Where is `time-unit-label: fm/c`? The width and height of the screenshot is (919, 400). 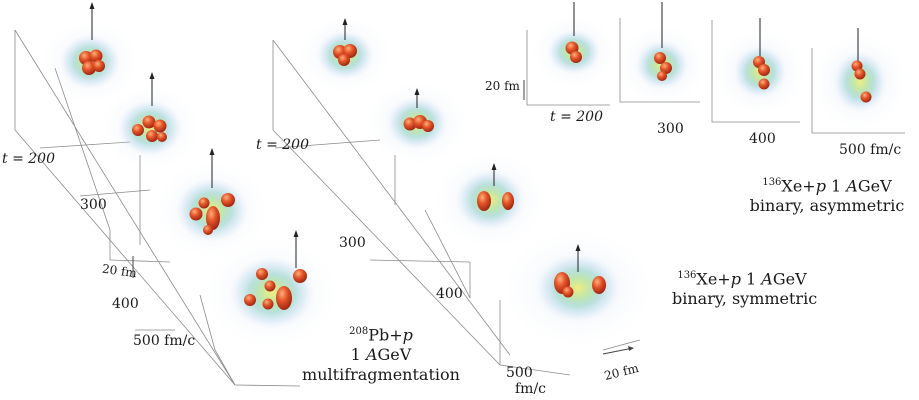
time-unit-label: fm/c is located at coordinates (531, 389).